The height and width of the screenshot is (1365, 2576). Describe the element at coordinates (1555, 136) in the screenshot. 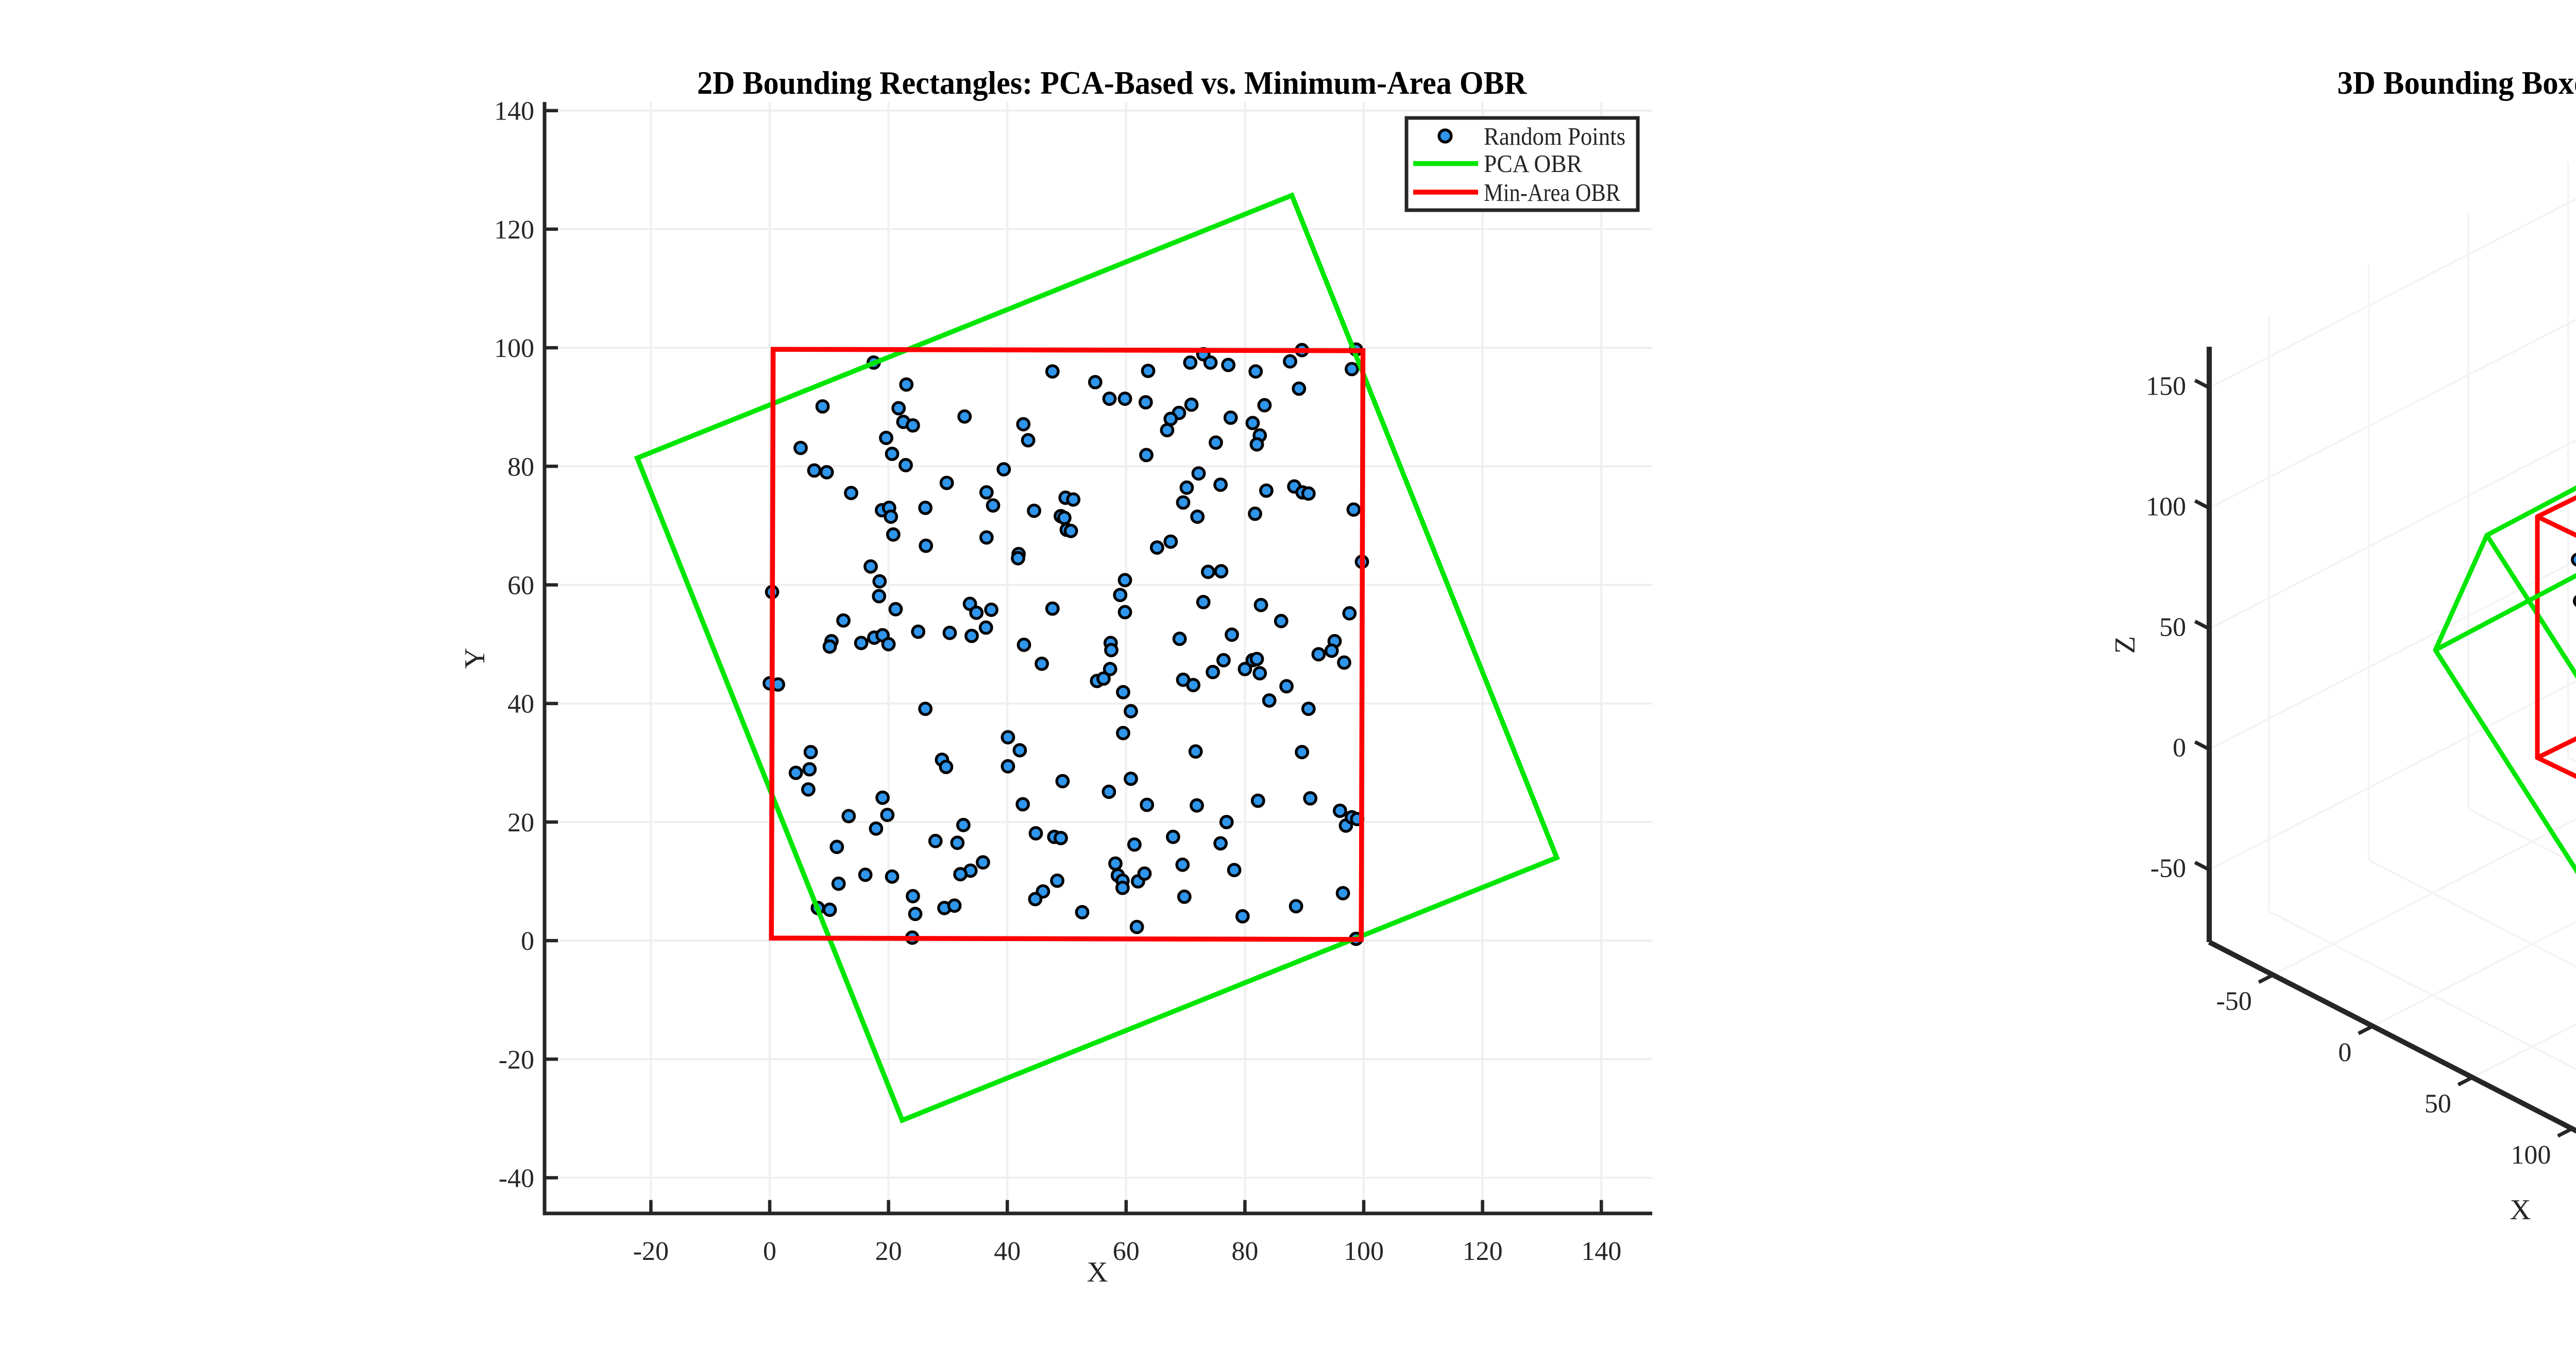

I see `svg-text: Random Points` at that location.